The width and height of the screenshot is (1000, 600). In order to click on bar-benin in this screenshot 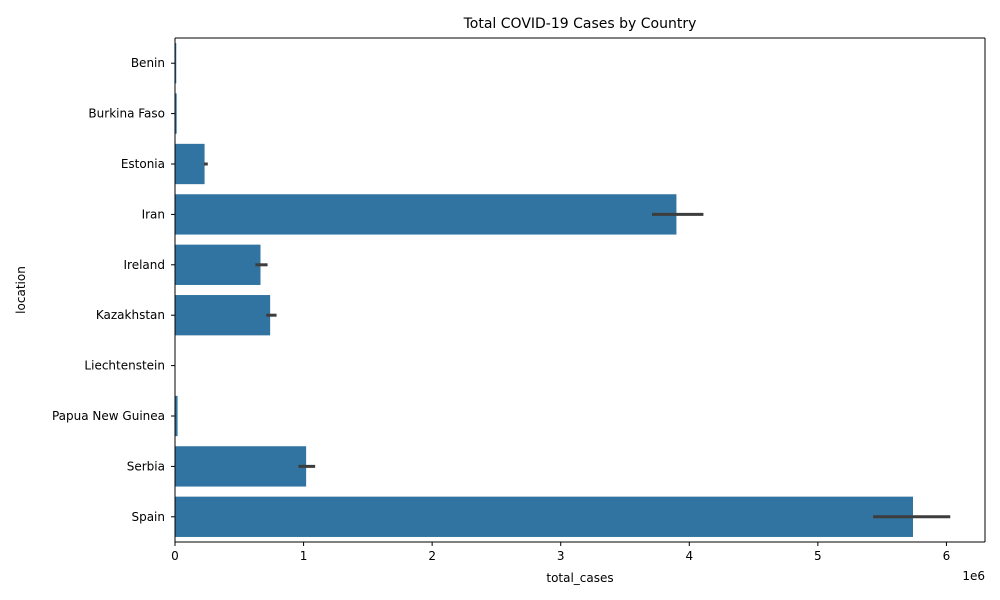, I will do `click(176, 63)`.